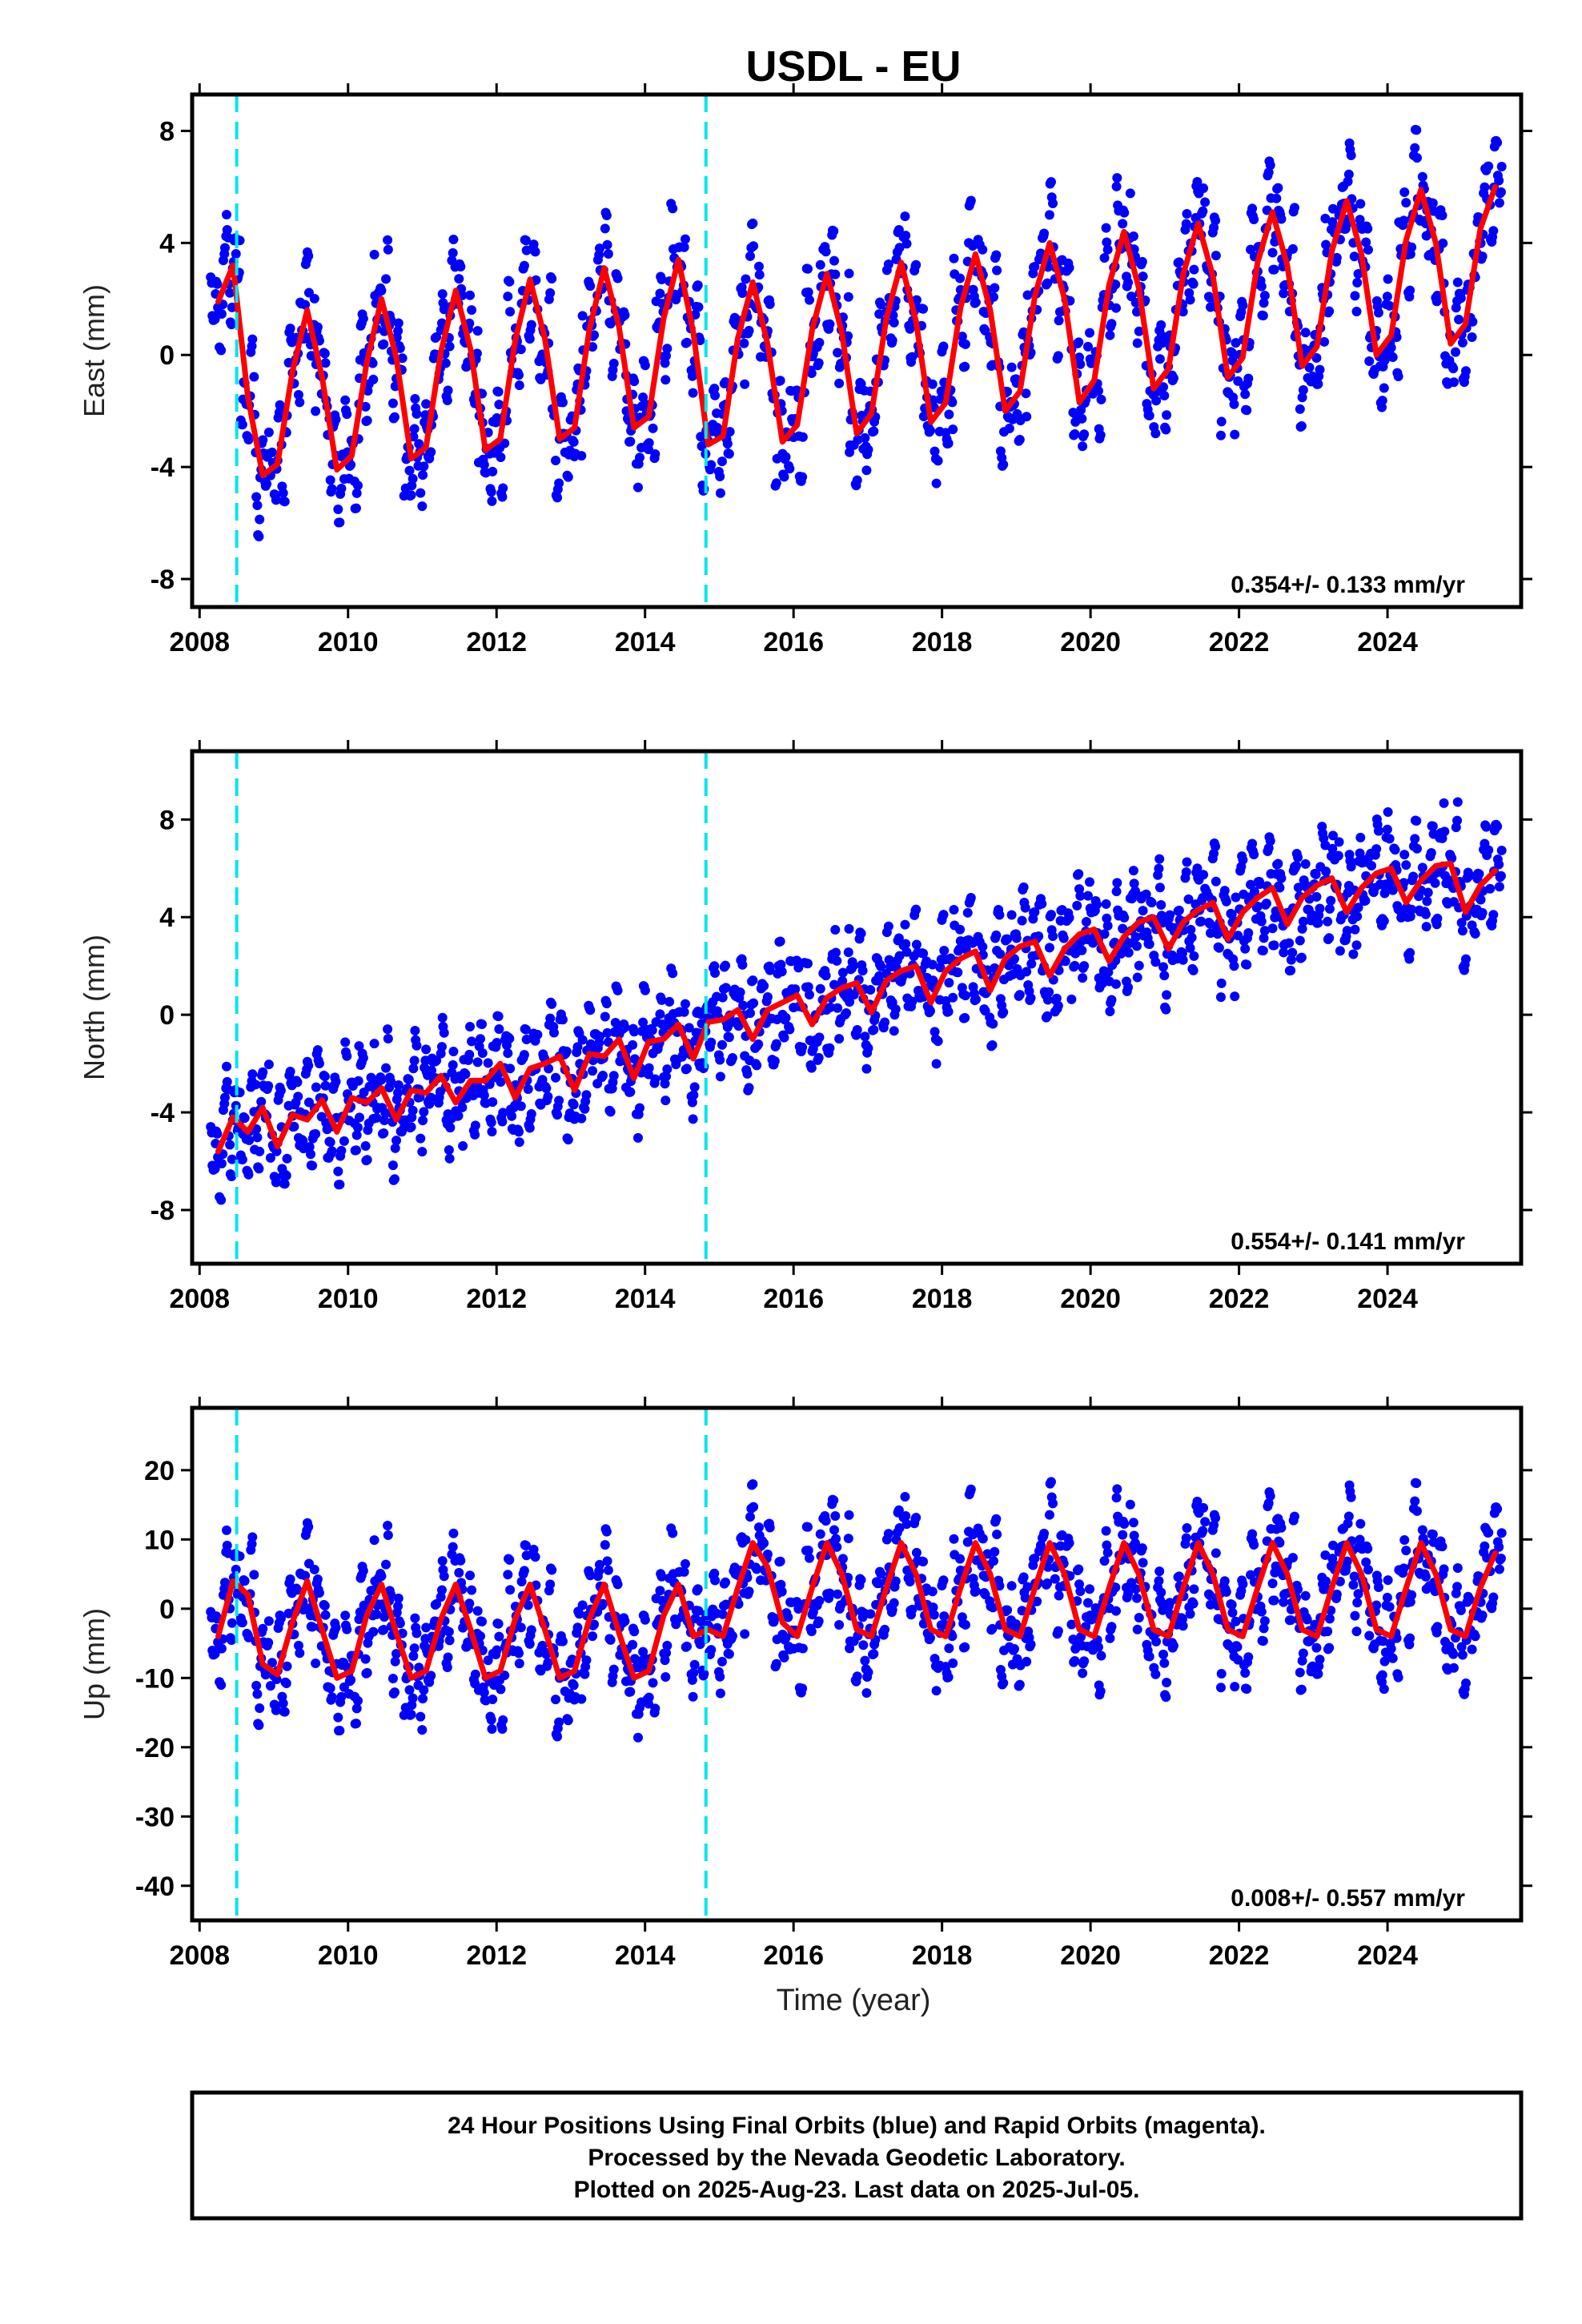 This screenshot has width=1582, height=2324. I want to click on rate-label-east: 0.354+/- 0.133 mm/yr, so click(1348, 585).